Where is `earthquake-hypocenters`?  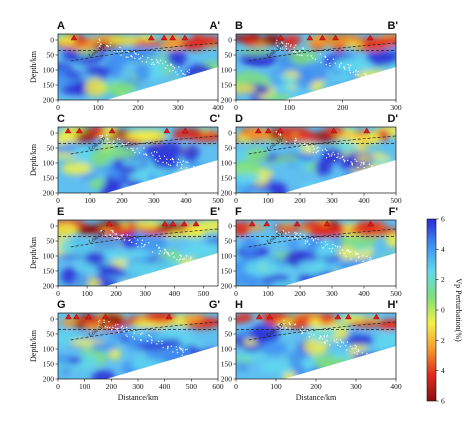 earthquake-hypocenters is located at coordinates (146, 245).